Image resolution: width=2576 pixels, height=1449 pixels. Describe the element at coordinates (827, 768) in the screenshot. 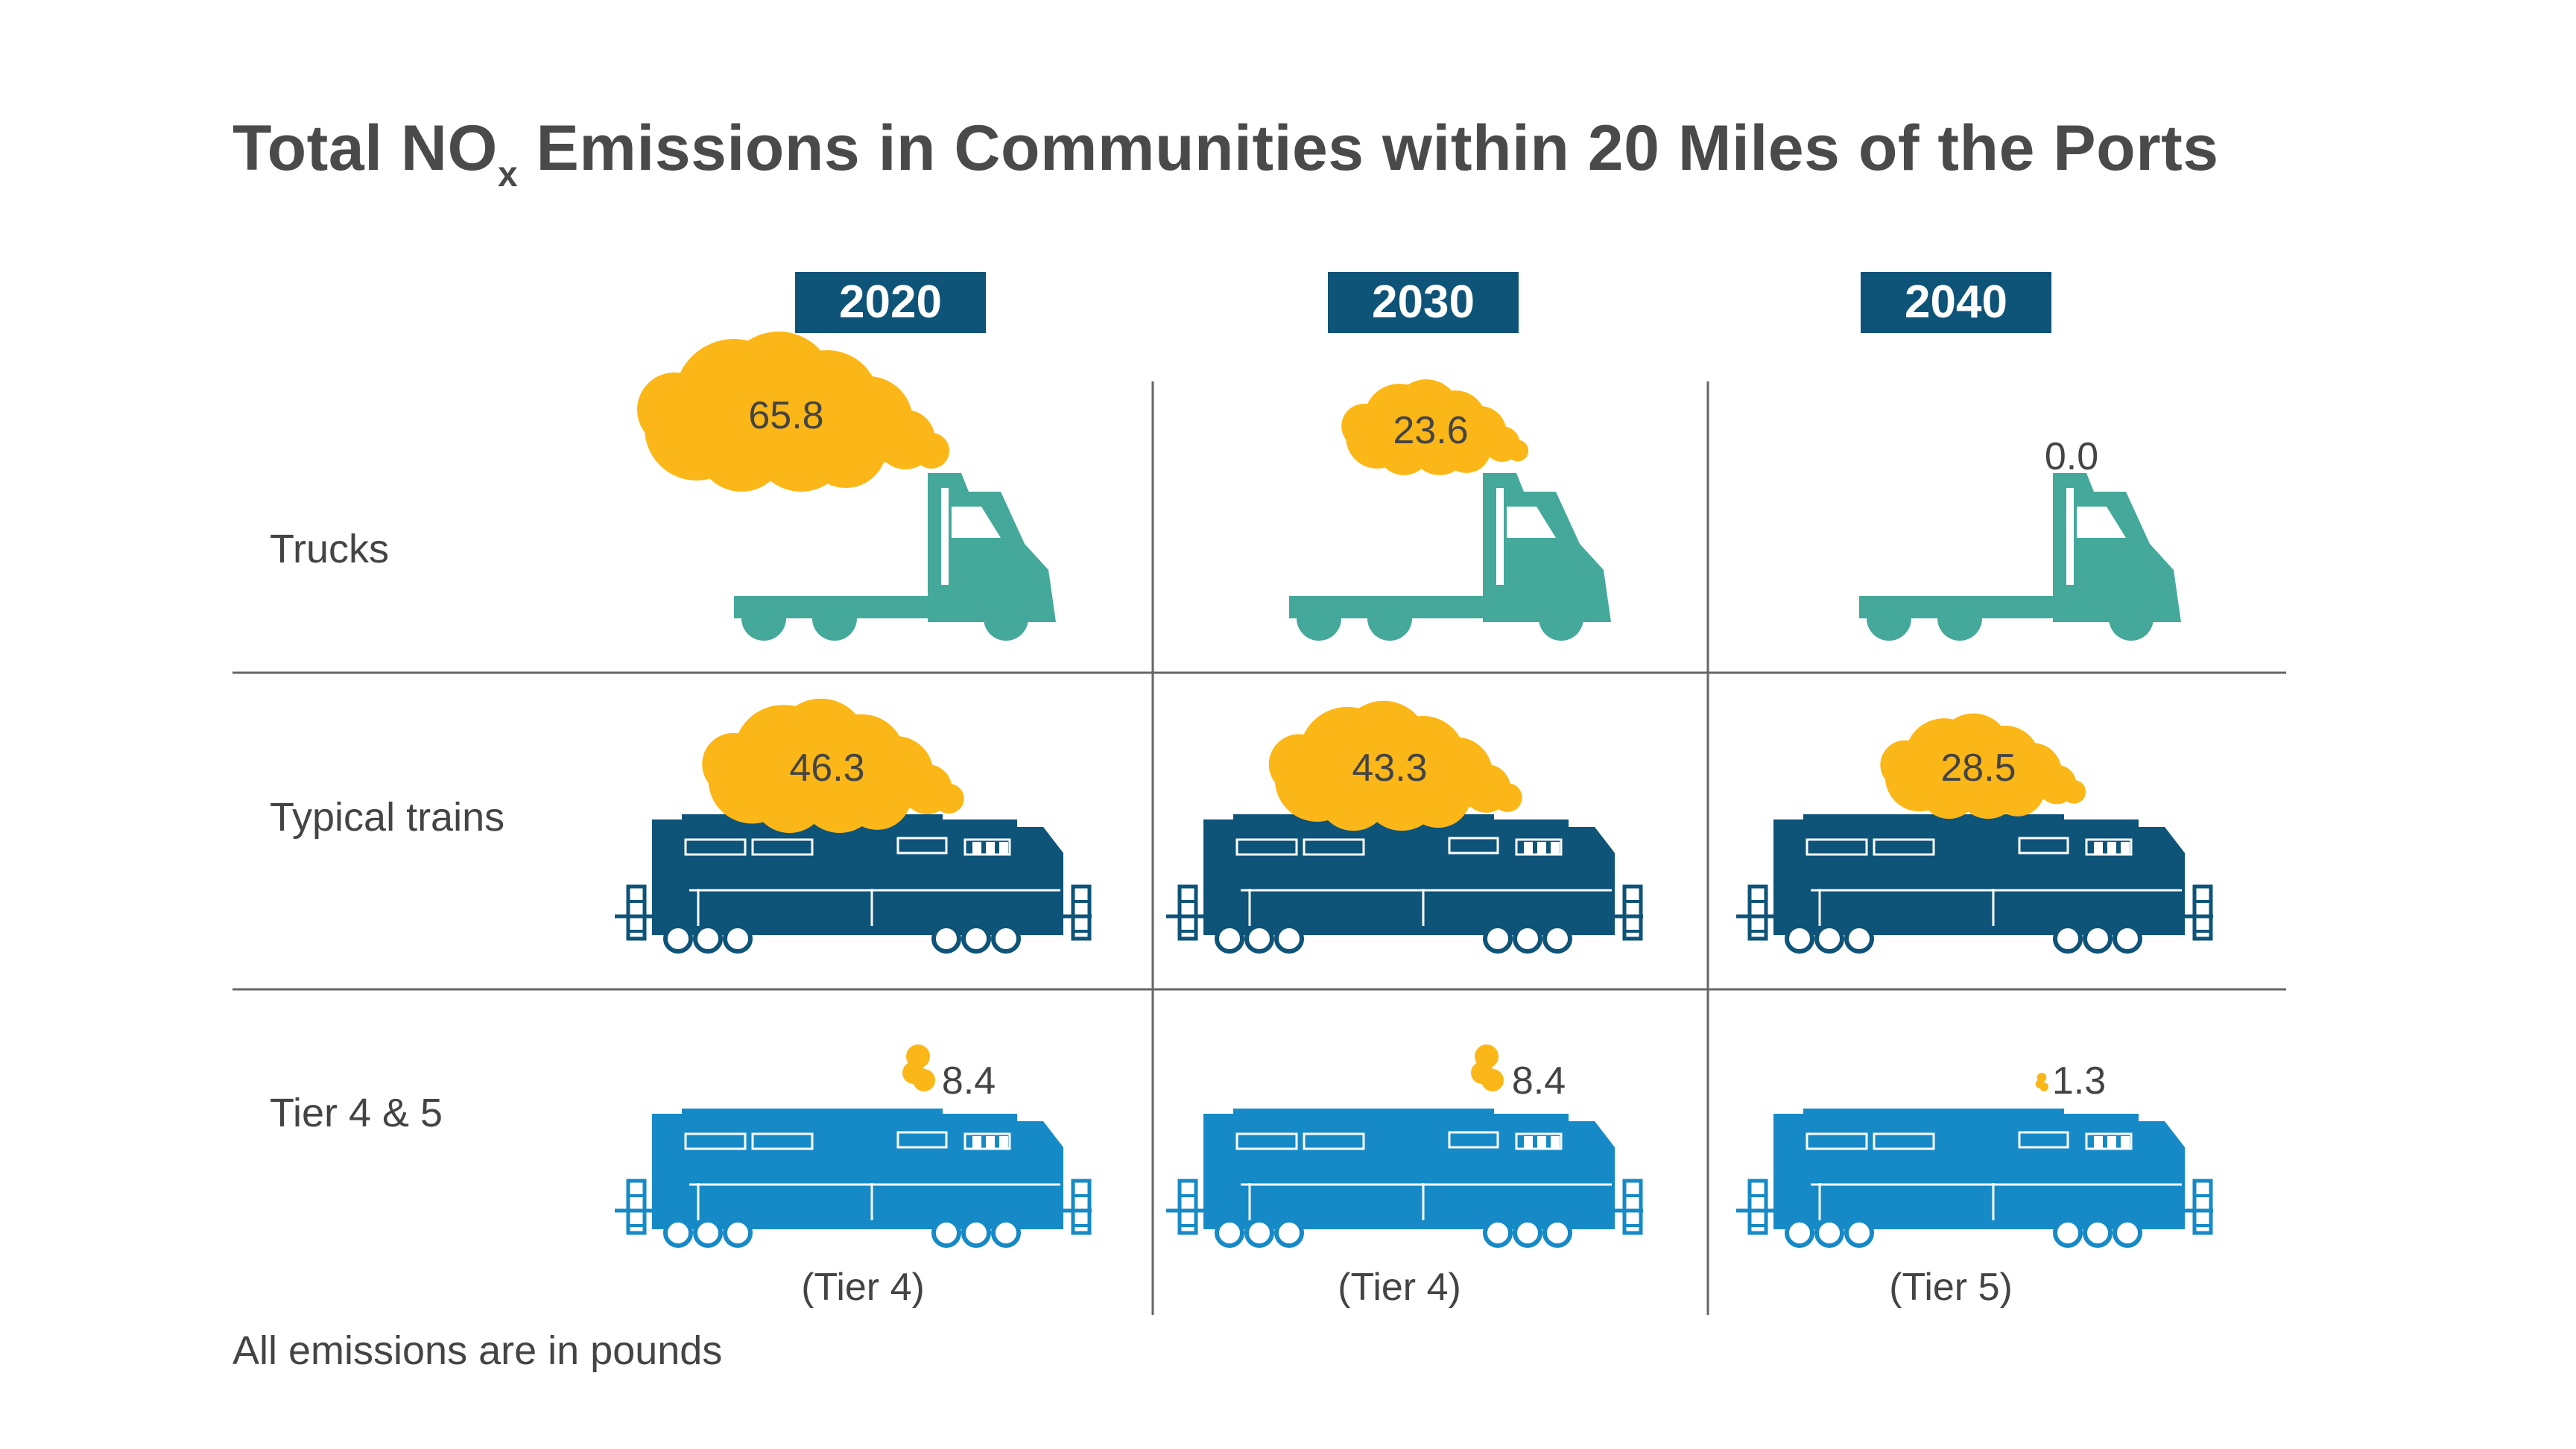

I see `value-label: 46.3` at that location.